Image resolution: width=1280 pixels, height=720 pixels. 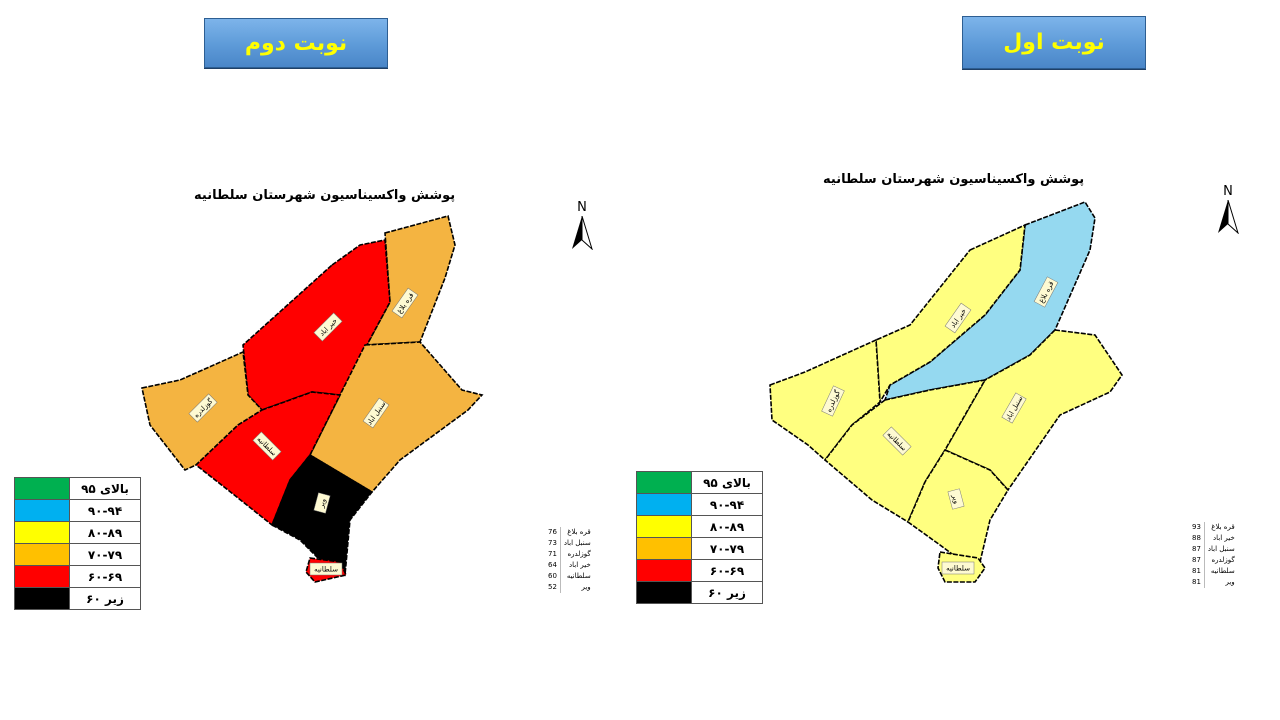 I want to click on round-one-banner-label: نوبت اول, so click(x=1054, y=42).